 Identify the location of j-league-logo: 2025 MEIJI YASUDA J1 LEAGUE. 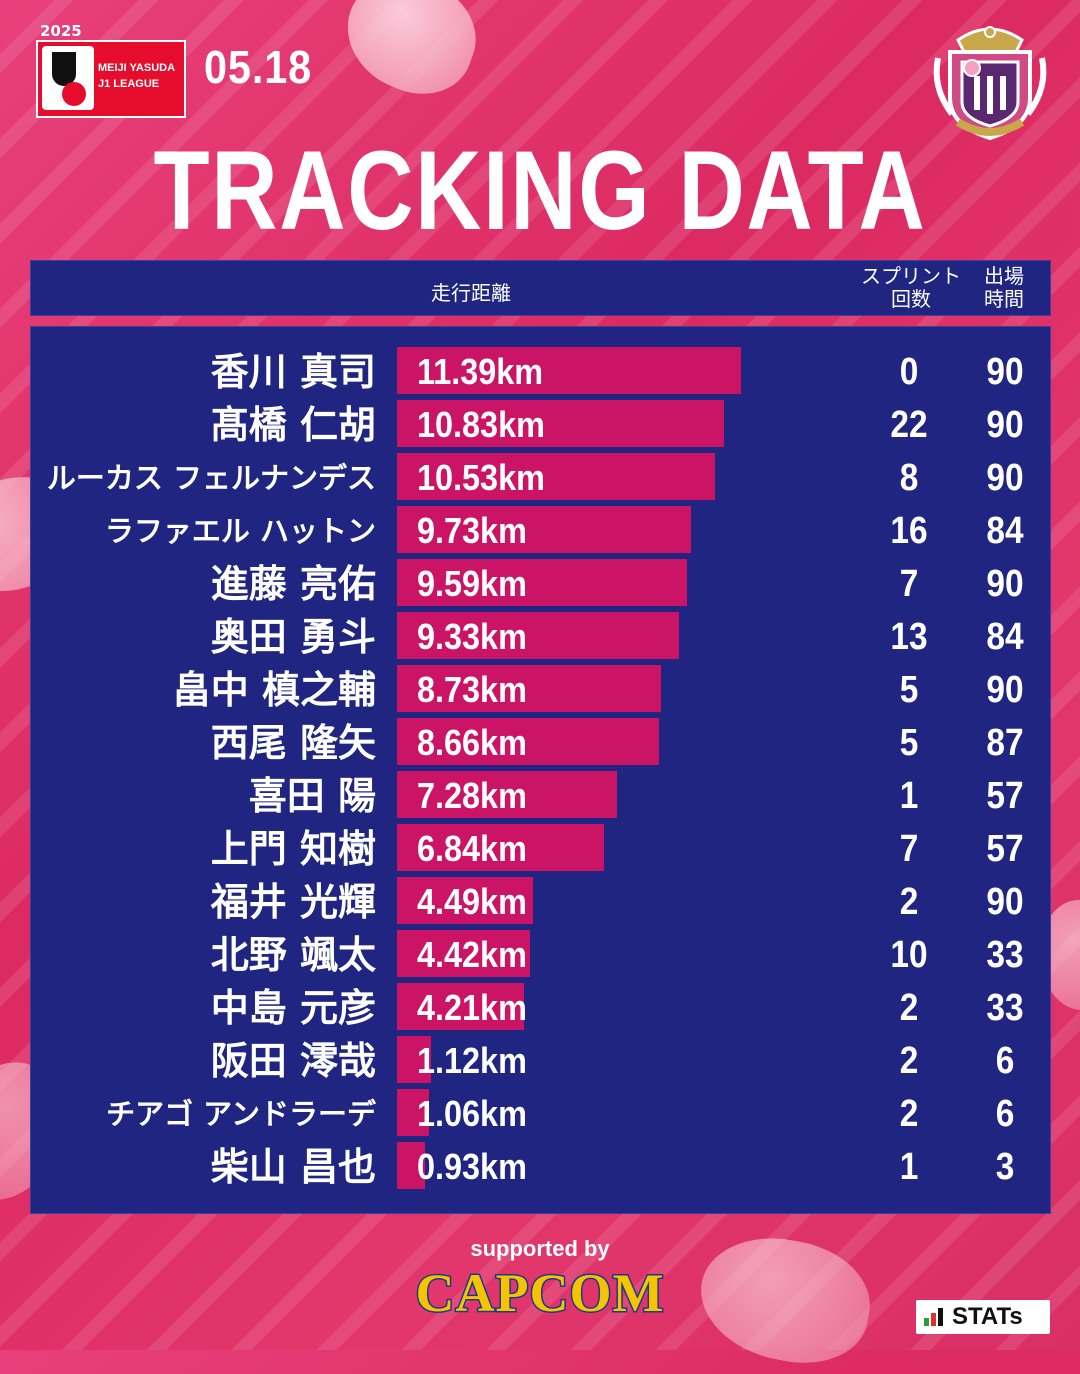
(111, 69).